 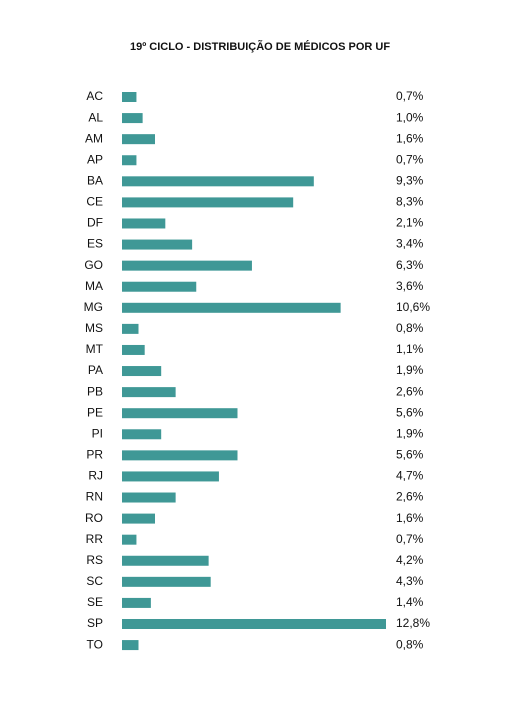 What do you see at coordinates (94, 96) in the screenshot?
I see `category-label: AC` at bounding box center [94, 96].